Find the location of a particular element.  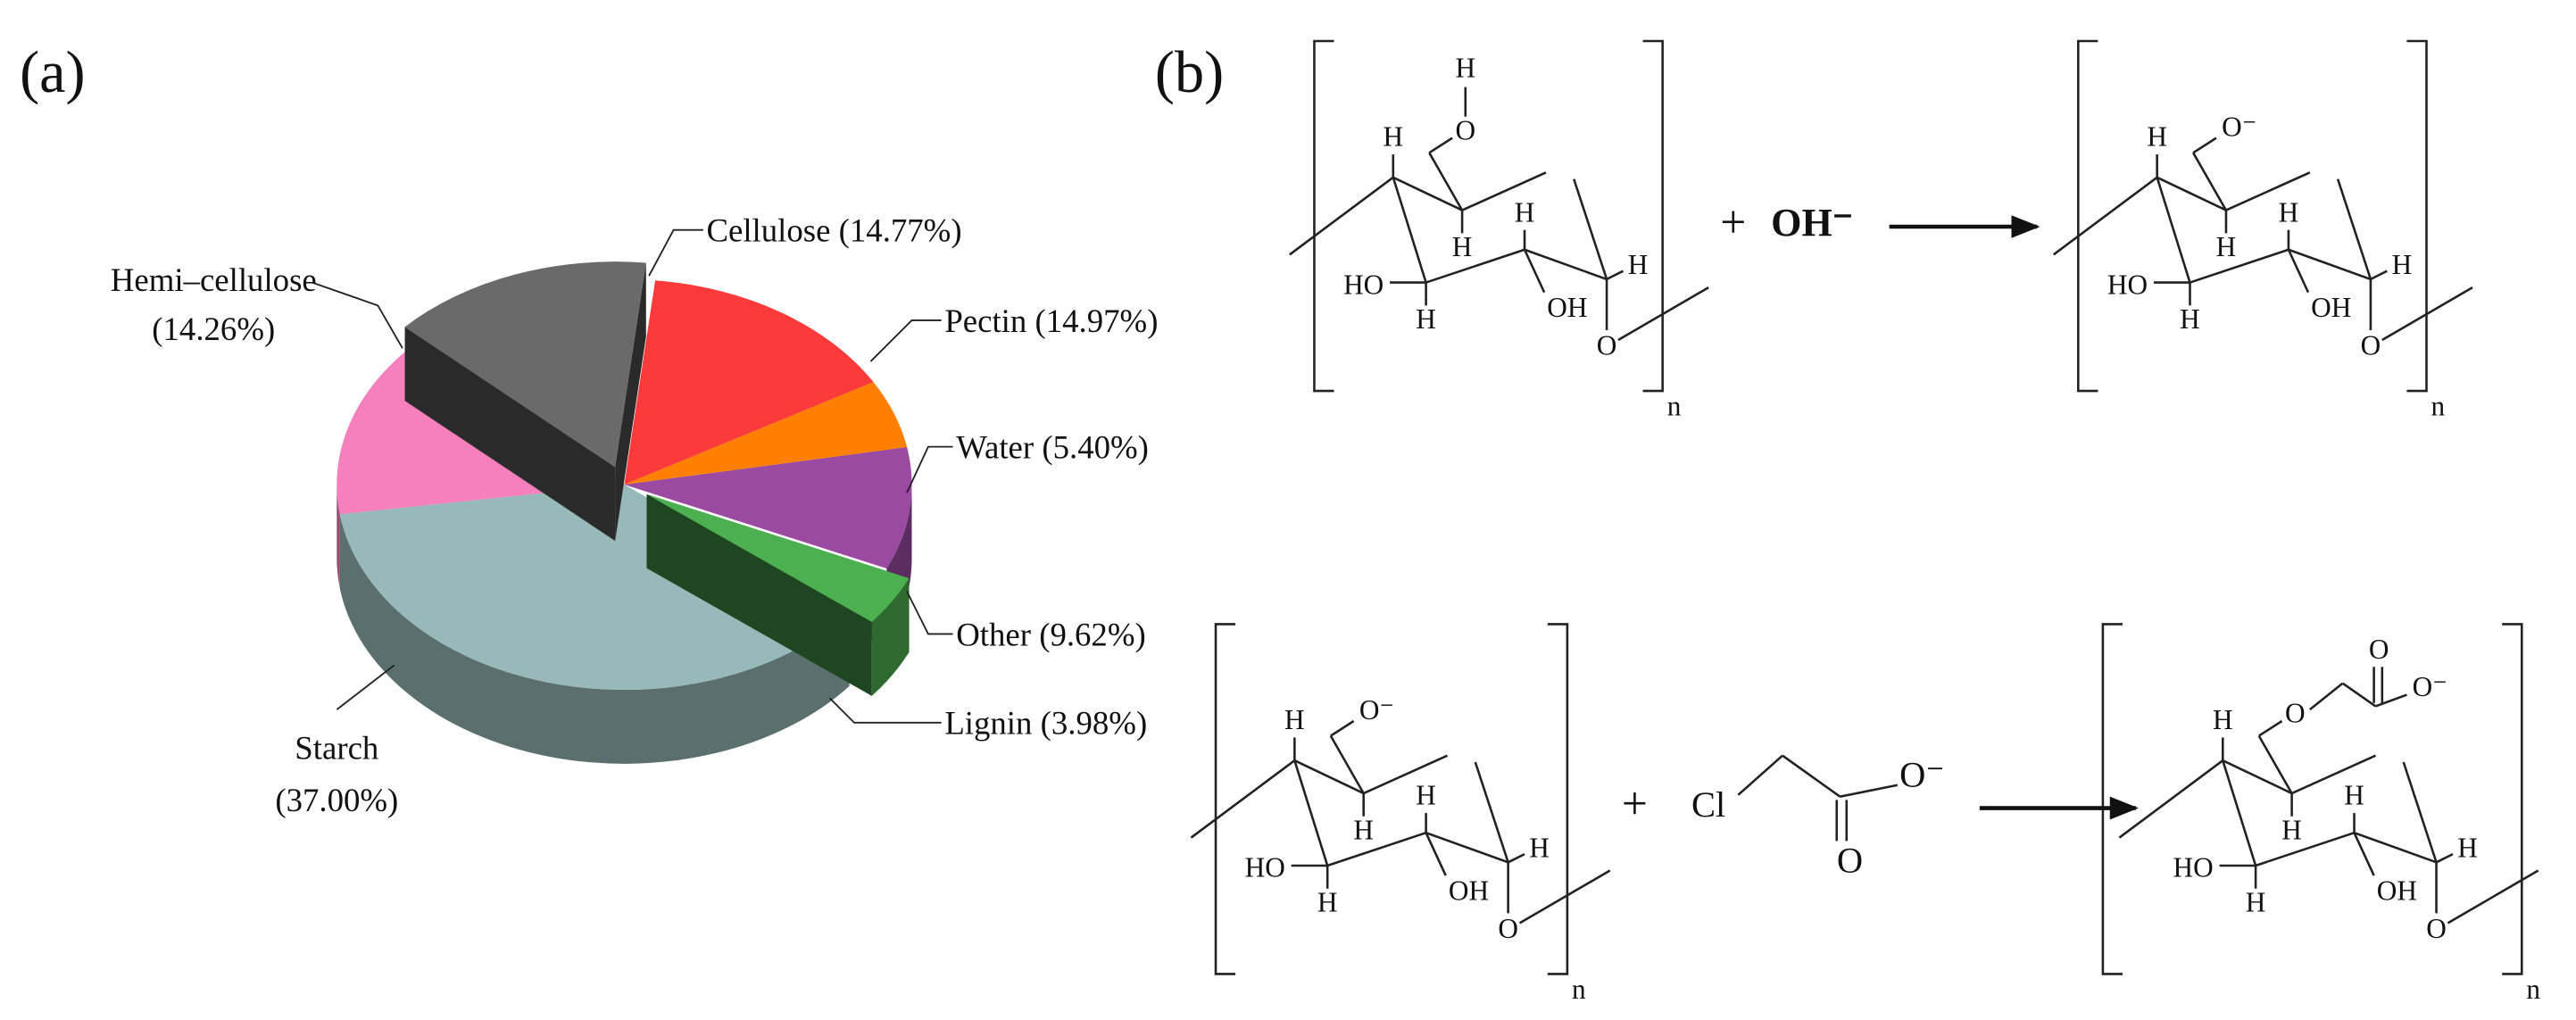

slice-label: Lignin (3.98%) is located at coordinates (1046, 723).